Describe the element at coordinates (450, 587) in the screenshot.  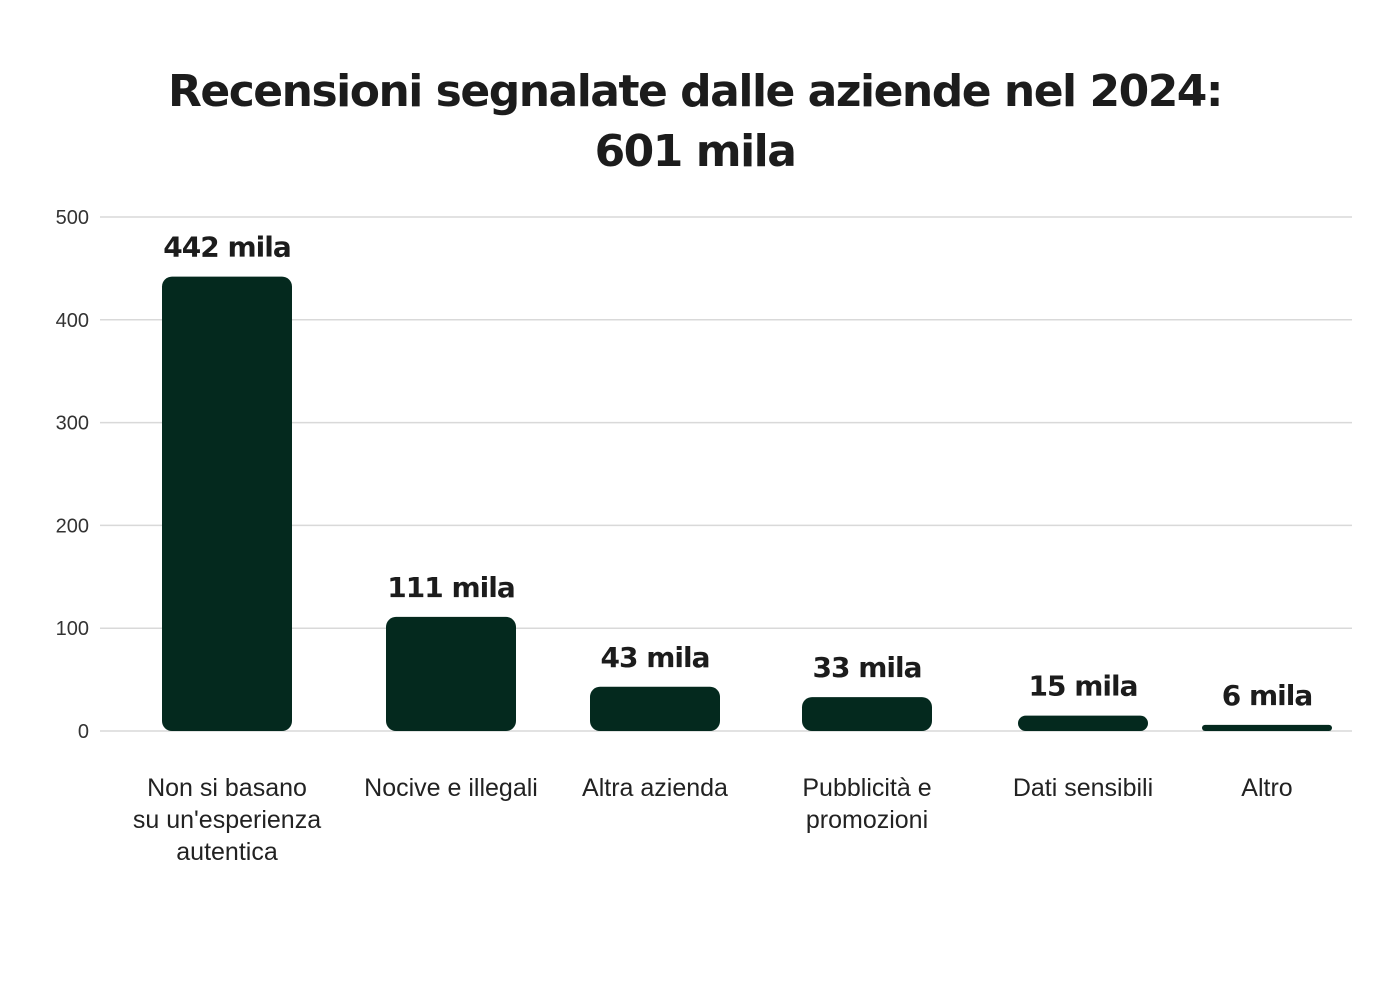
I see `data-label: 111 mila` at that location.